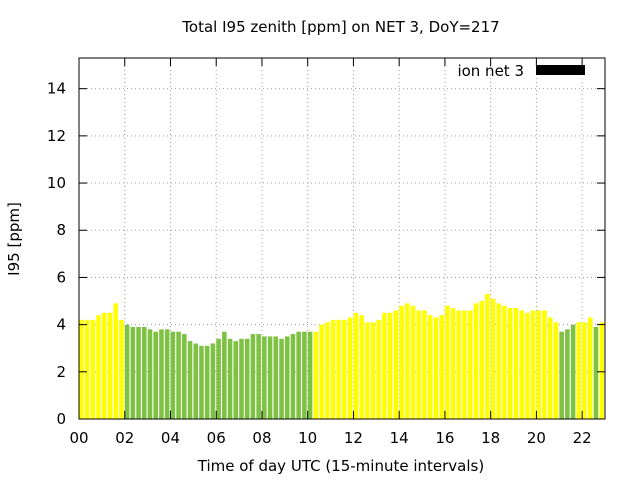 This screenshot has width=640, height=480. I want to click on legend-label: ion net 3, so click(490, 71).